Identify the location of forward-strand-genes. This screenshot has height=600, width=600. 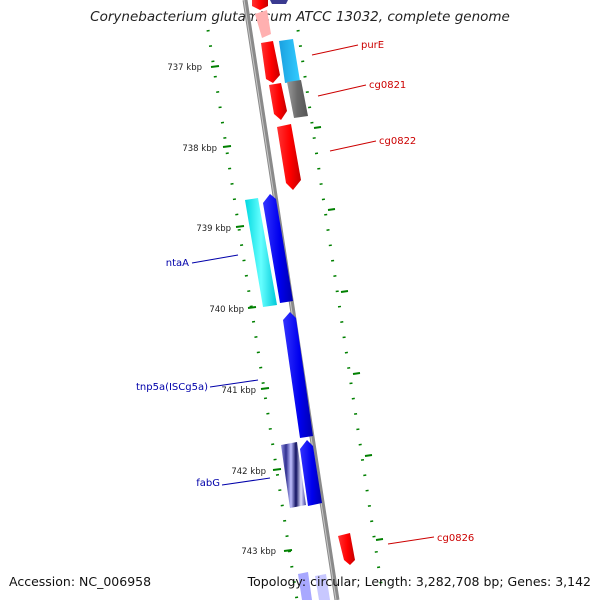
(308, 302).